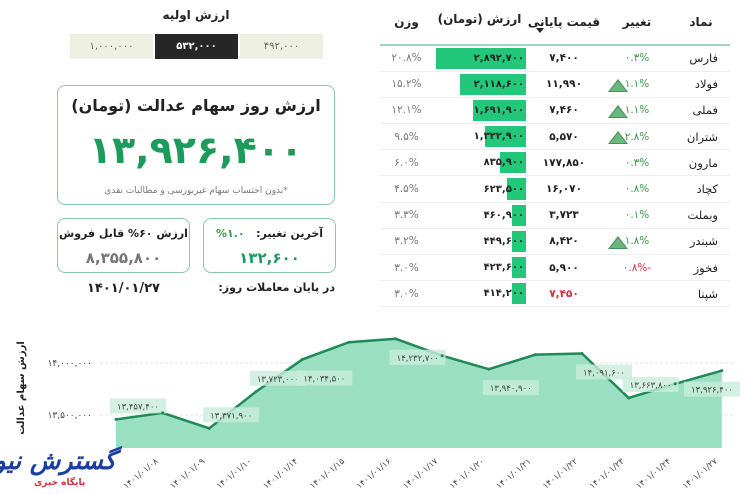 This screenshot has width=744, height=494. I want to click on trading-day-label: در پایان معاملات روز:, so click(276, 287).